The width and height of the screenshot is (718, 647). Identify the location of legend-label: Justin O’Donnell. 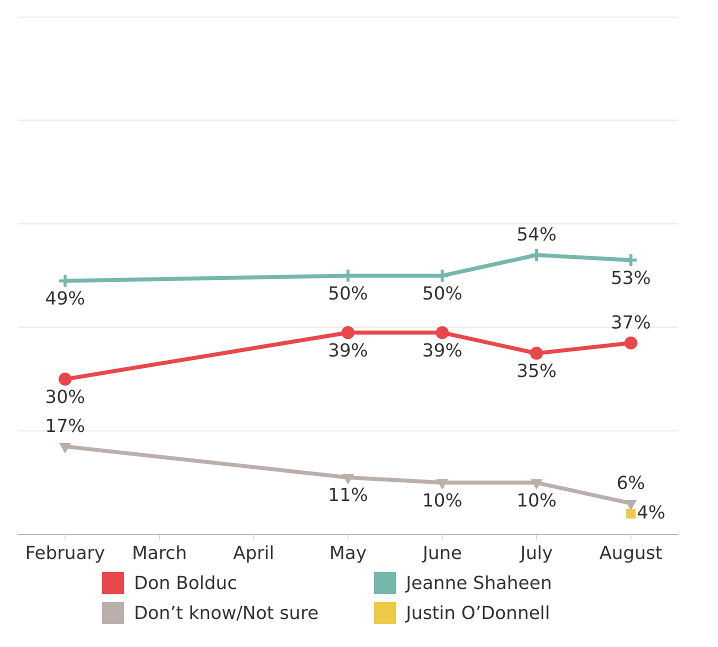
(478, 613).